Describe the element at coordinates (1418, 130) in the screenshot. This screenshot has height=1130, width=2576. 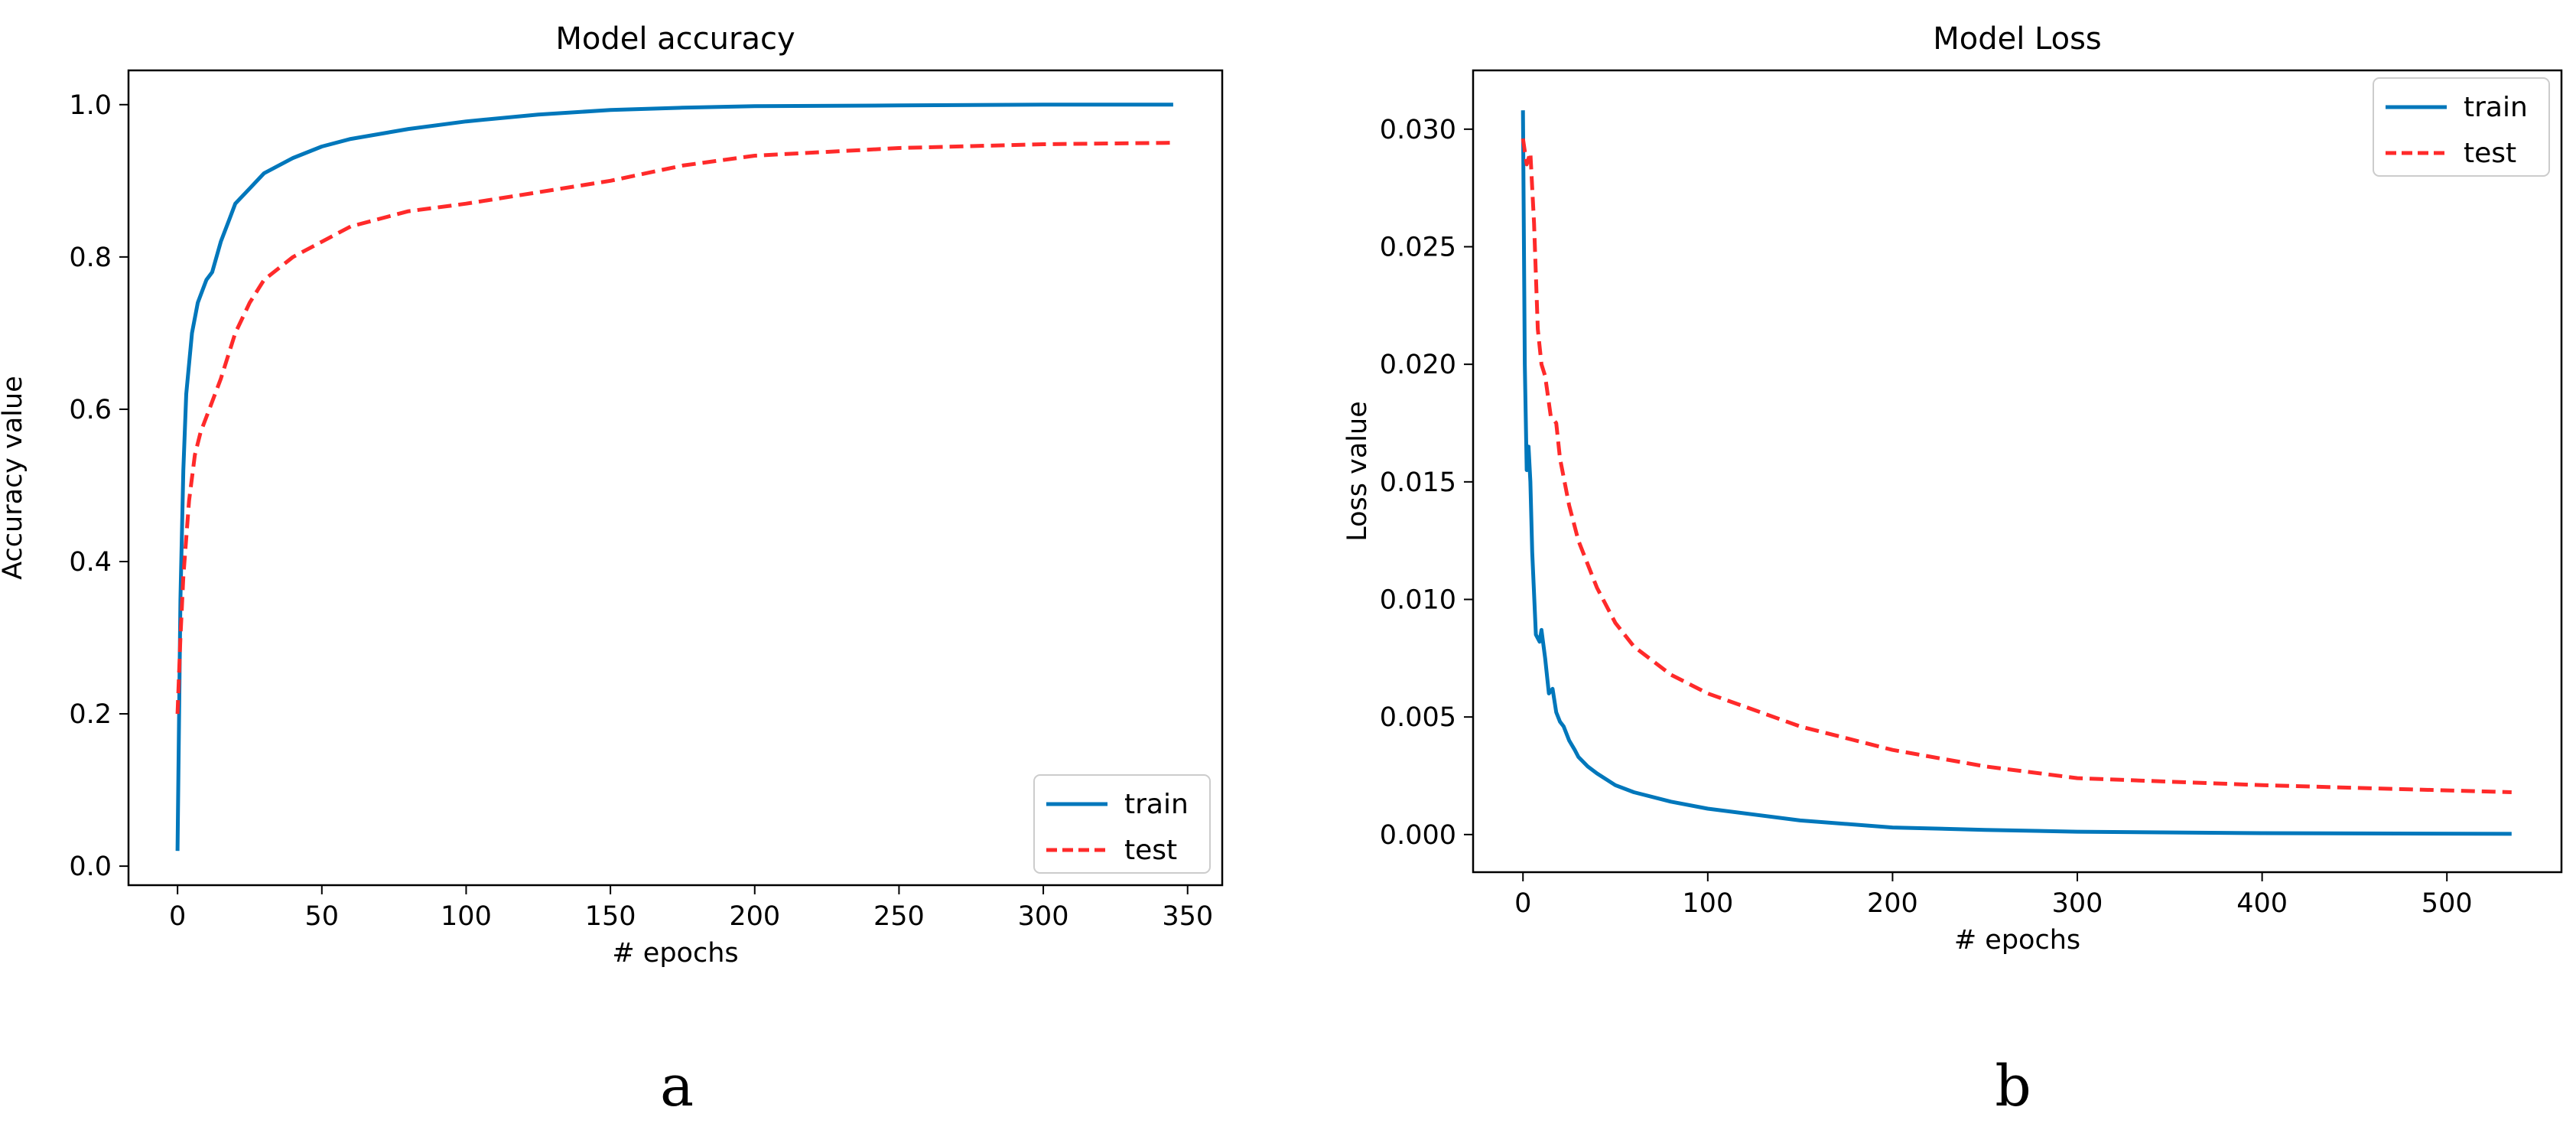
I see `y-tick-label: 0.030` at that location.